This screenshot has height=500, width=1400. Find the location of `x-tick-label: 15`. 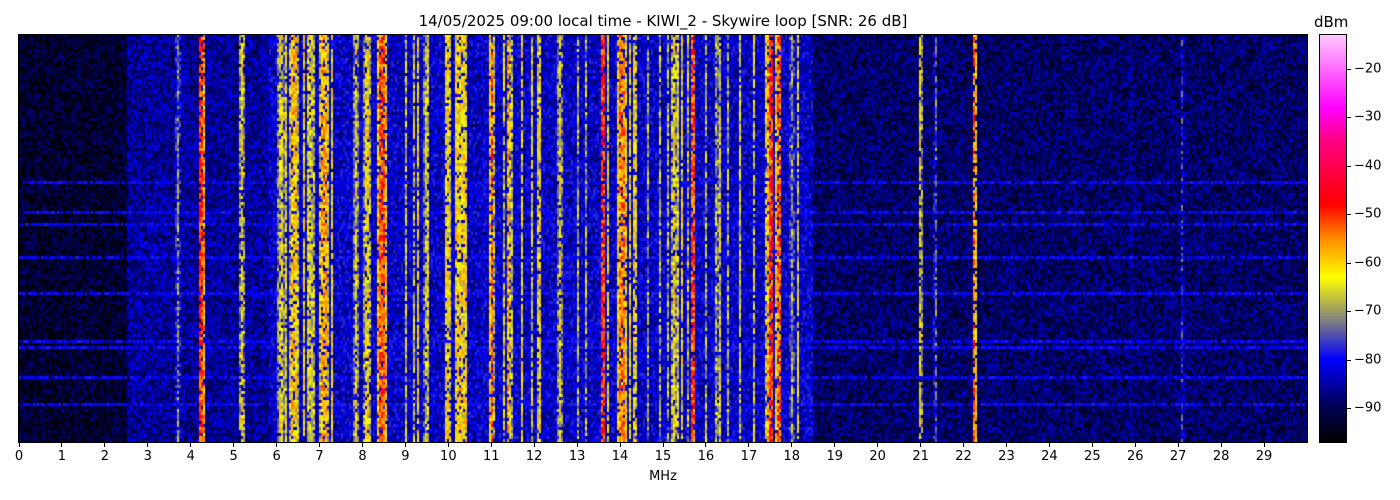

x-tick-label: 15 is located at coordinates (663, 456).